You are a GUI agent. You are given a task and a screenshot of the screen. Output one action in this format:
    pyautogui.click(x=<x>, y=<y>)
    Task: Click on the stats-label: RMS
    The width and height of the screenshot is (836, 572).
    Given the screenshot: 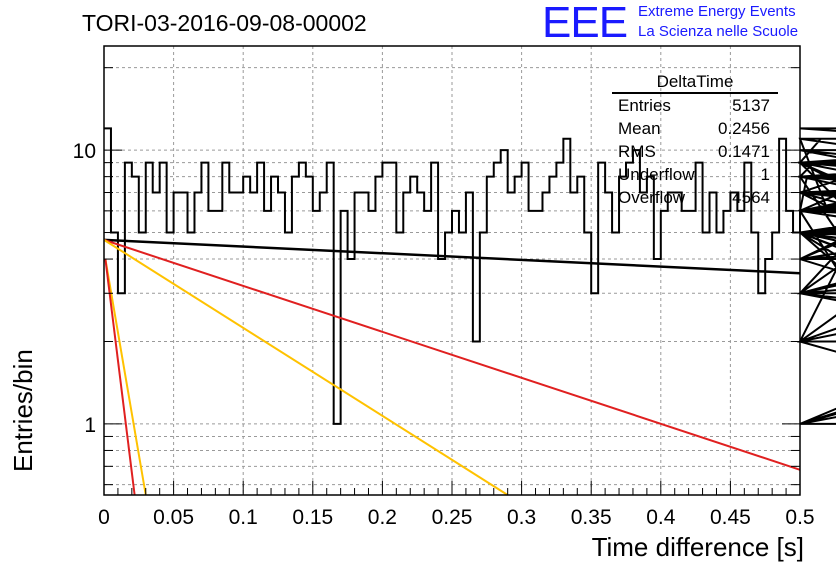 What is the action you would take?
    pyautogui.click(x=637, y=151)
    